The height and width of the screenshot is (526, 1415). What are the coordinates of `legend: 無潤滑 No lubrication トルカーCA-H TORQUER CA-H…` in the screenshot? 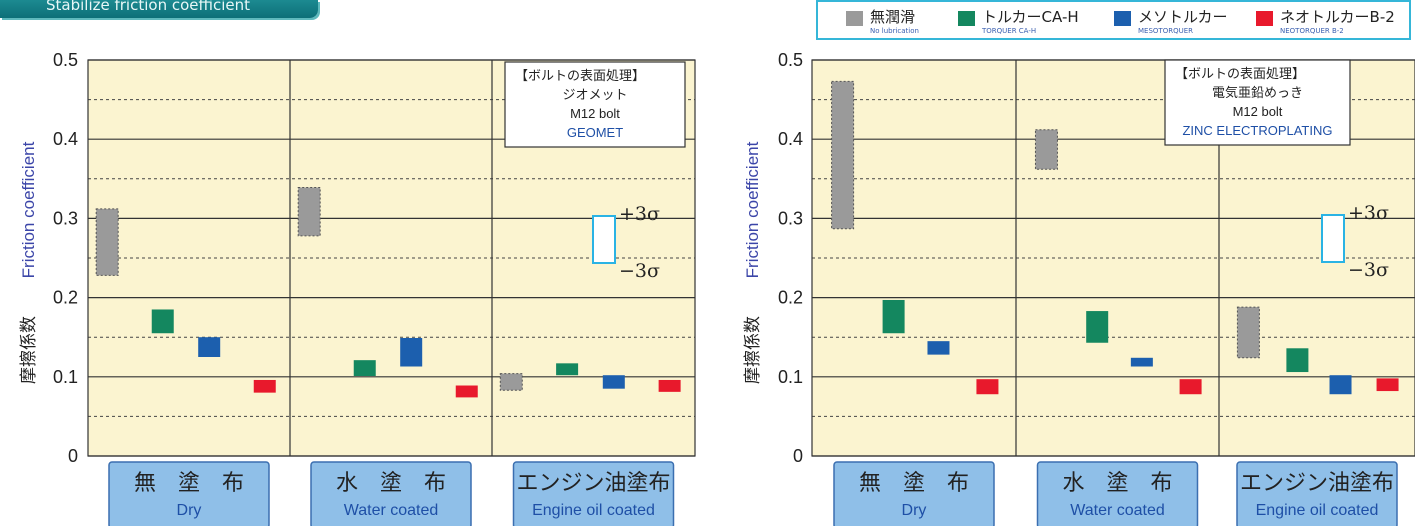 It's located at (1113, 20).